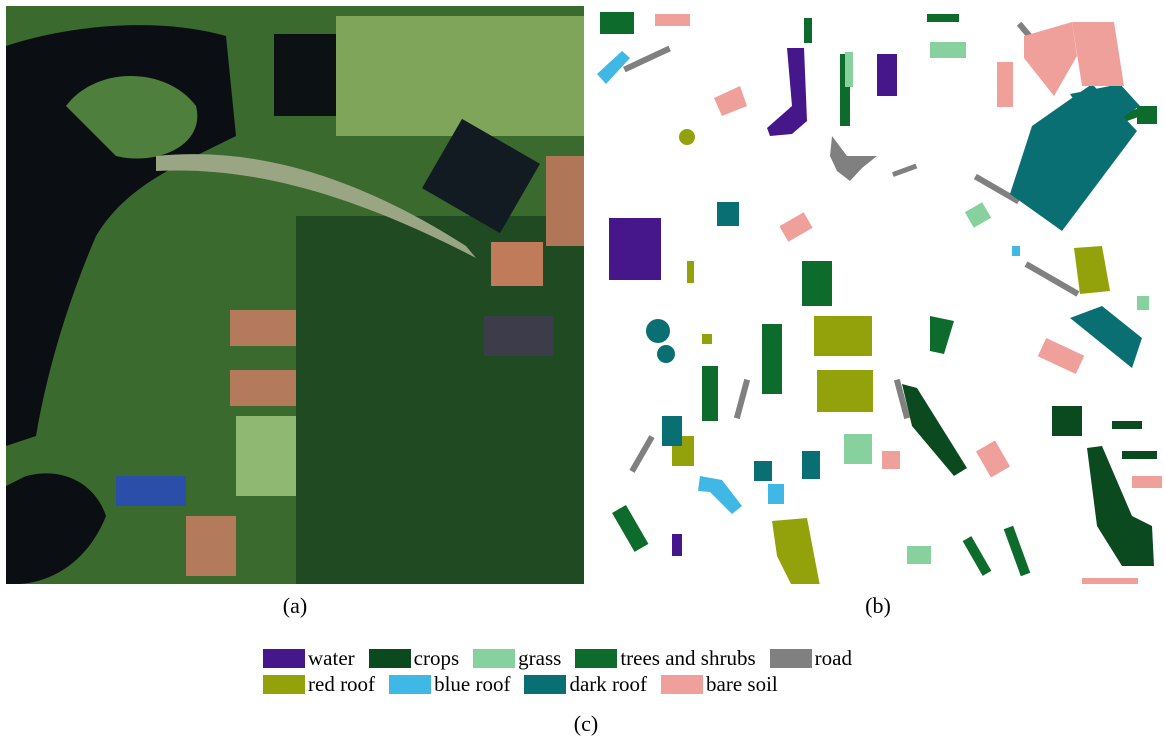 Image resolution: width=1165 pixels, height=740 pixels. What do you see at coordinates (790, 658) in the screenshot?
I see `legend-swatch-road` at bounding box center [790, 658].